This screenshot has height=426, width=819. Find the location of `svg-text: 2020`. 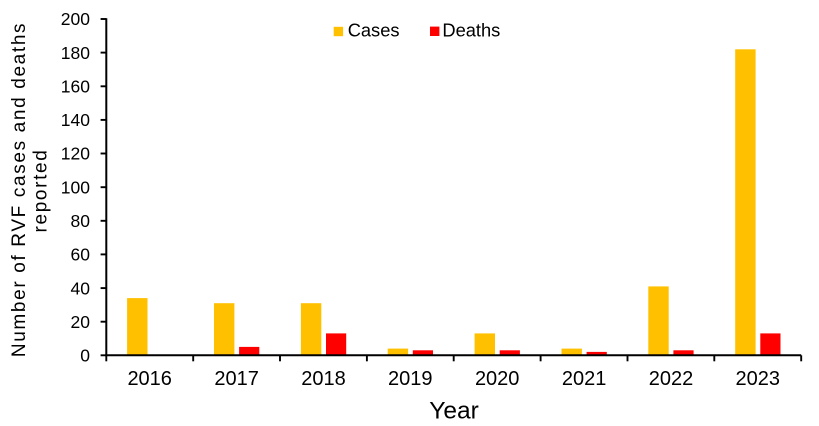

svg-text: 2020 is located at coordinates (497, 379).